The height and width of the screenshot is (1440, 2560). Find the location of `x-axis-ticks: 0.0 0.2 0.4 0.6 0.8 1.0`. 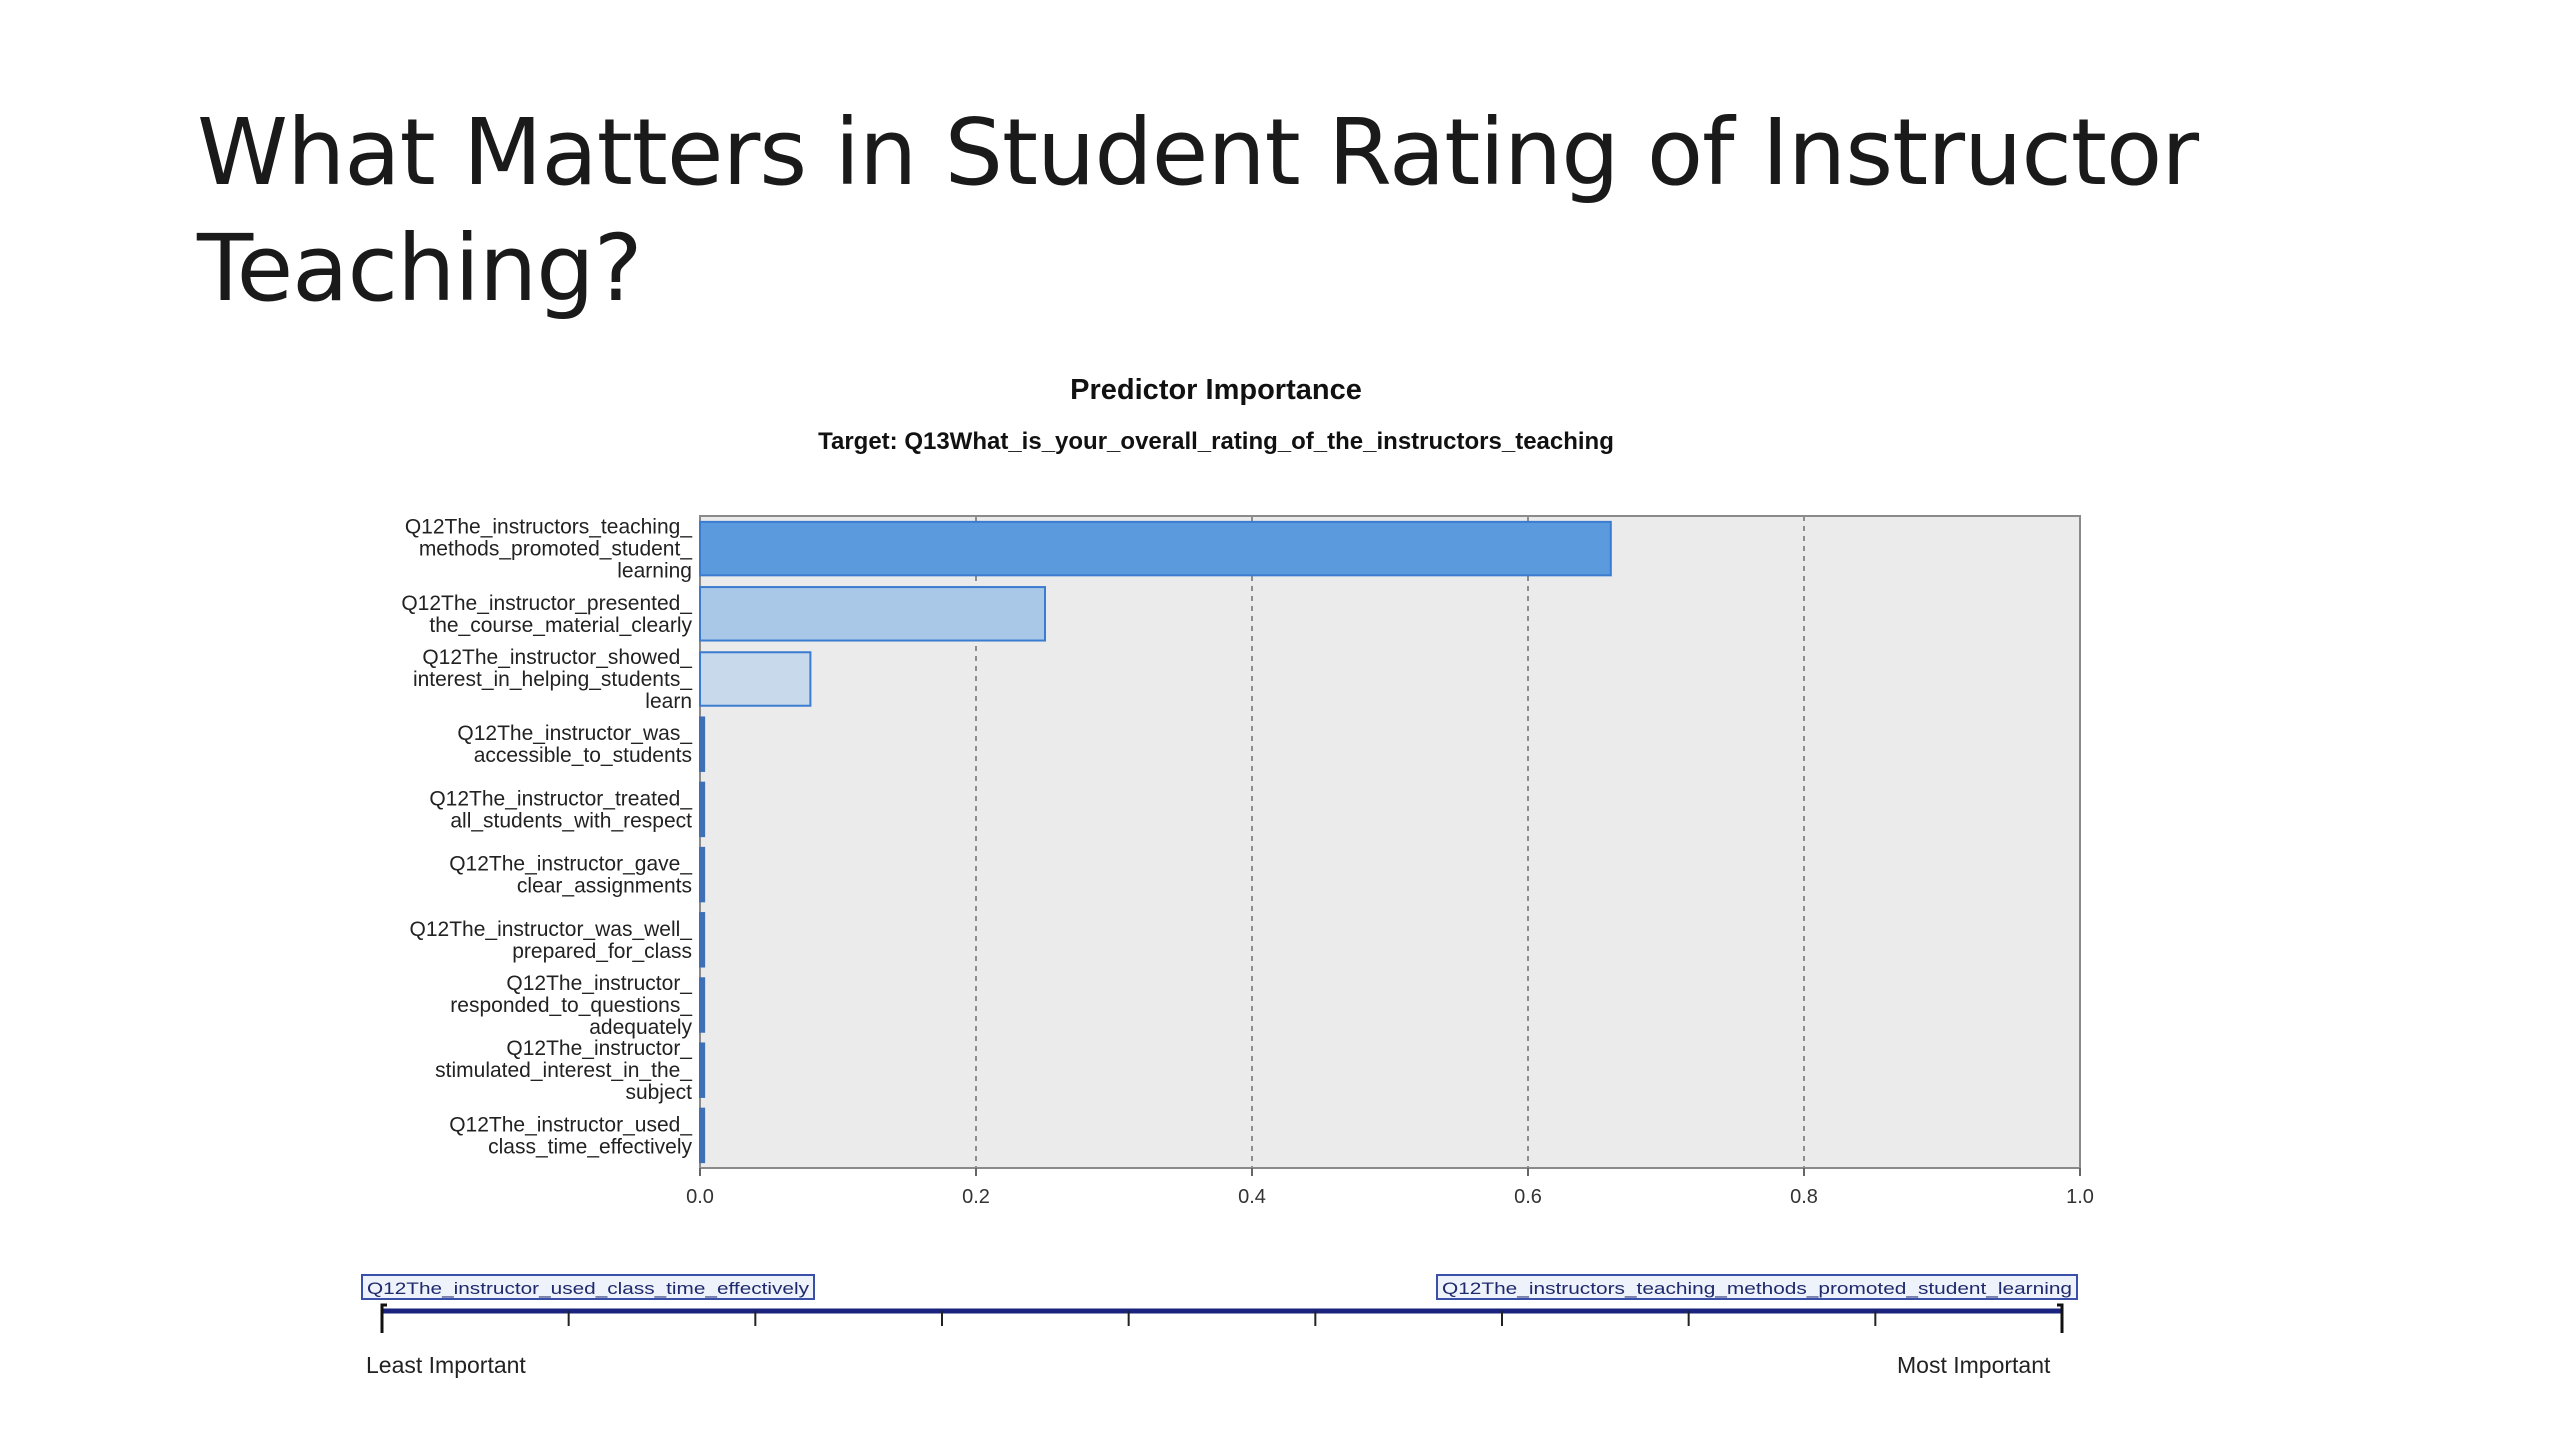

x-axis-ticks: 0.0 0.2 0.4 0.6 0.8 1.0 is located at coordinates (1390, 1188).